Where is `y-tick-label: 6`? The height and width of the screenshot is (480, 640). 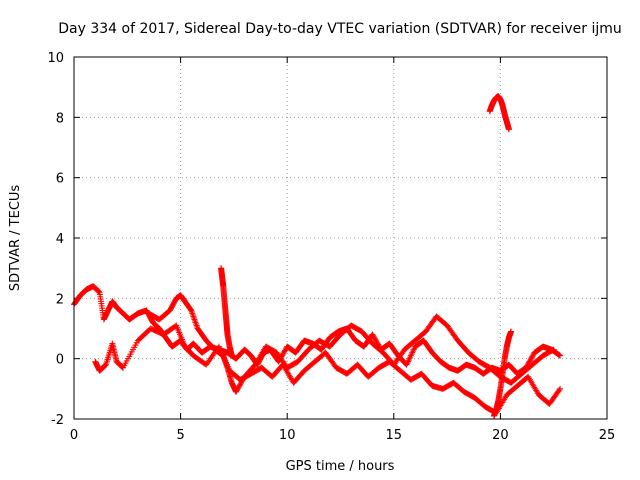
y-tick-label: 6 is located at coordinates (60, 179).